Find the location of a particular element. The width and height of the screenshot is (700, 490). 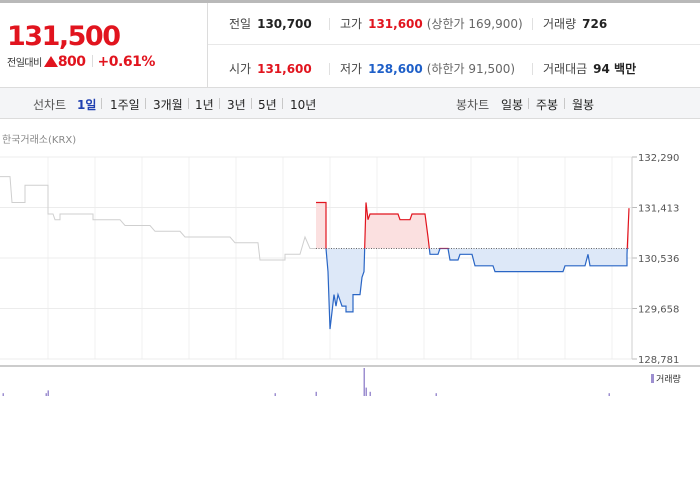

period-5y: 5년 is located at coordinates (267, 105).